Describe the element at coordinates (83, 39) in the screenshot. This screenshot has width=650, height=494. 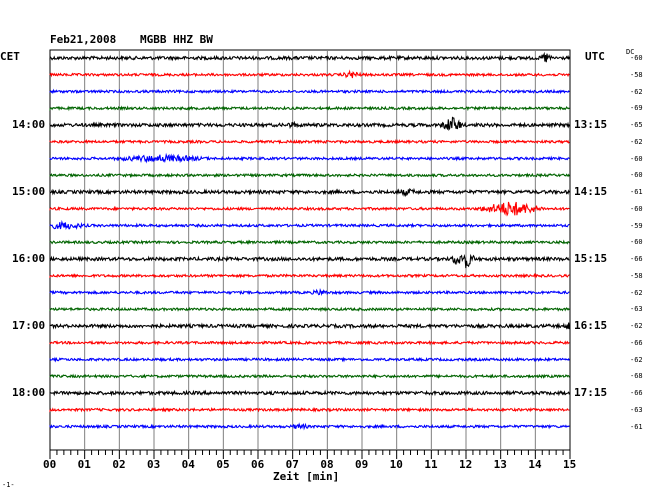
I see `date-label: Feb21,2008` at that location.